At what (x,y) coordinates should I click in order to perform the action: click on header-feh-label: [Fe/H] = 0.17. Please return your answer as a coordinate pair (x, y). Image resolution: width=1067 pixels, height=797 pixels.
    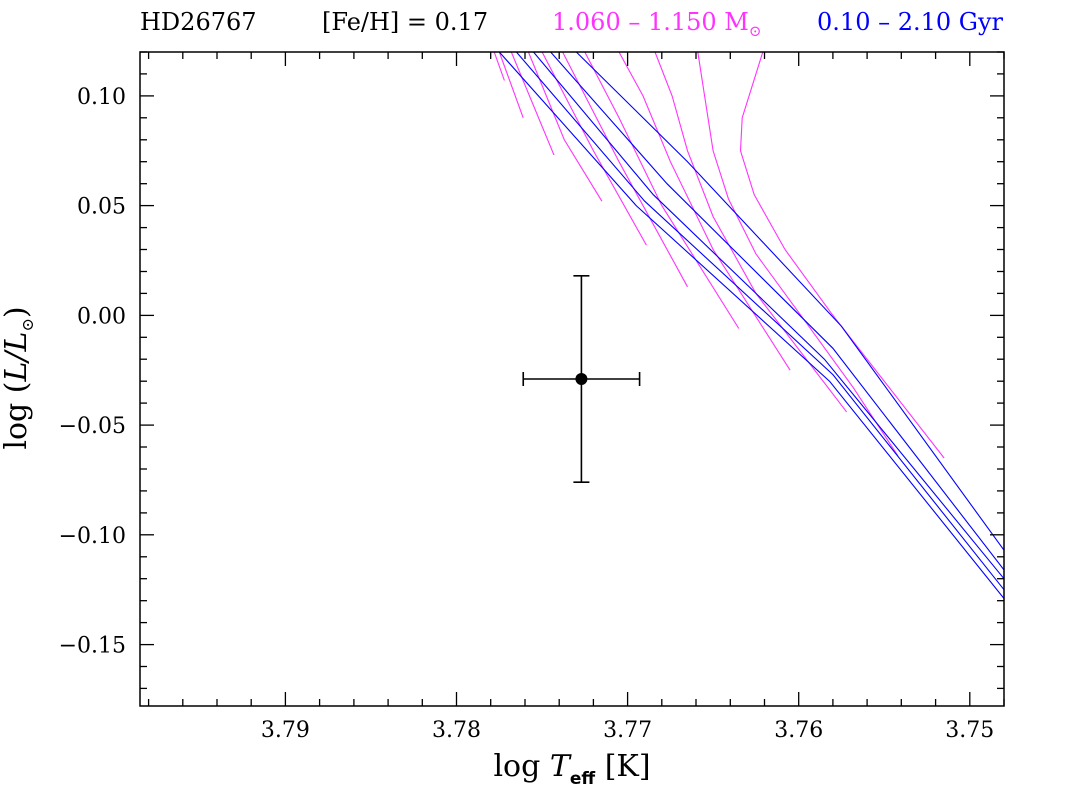
    Looking at the image, I should click on (405, 22).